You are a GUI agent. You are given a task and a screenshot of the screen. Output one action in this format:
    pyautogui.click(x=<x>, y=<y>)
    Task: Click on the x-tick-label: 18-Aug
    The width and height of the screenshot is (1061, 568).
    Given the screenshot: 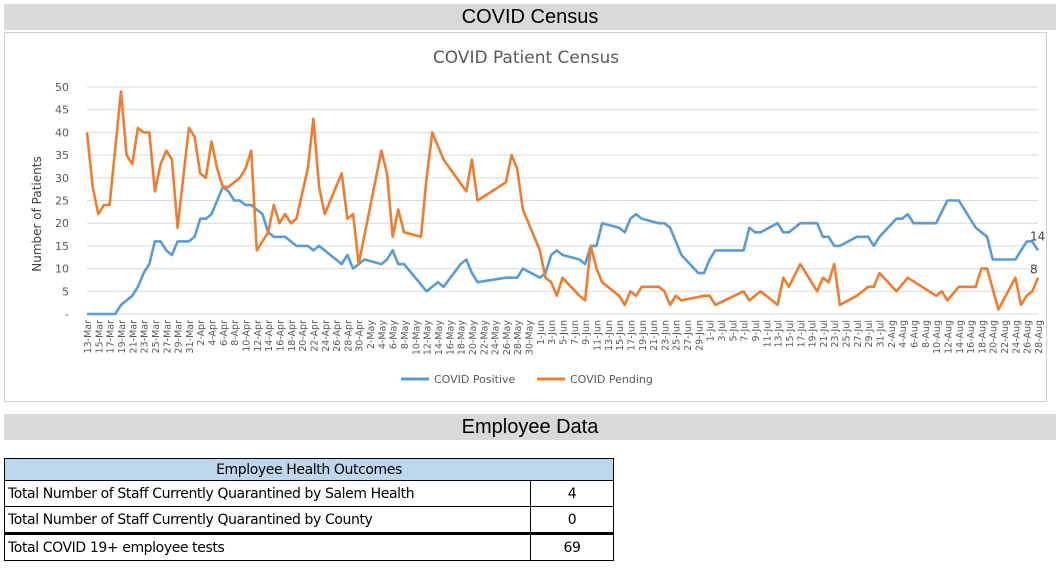 What is the action you would take?
    pyautogui.click(x=982, y=337)
    